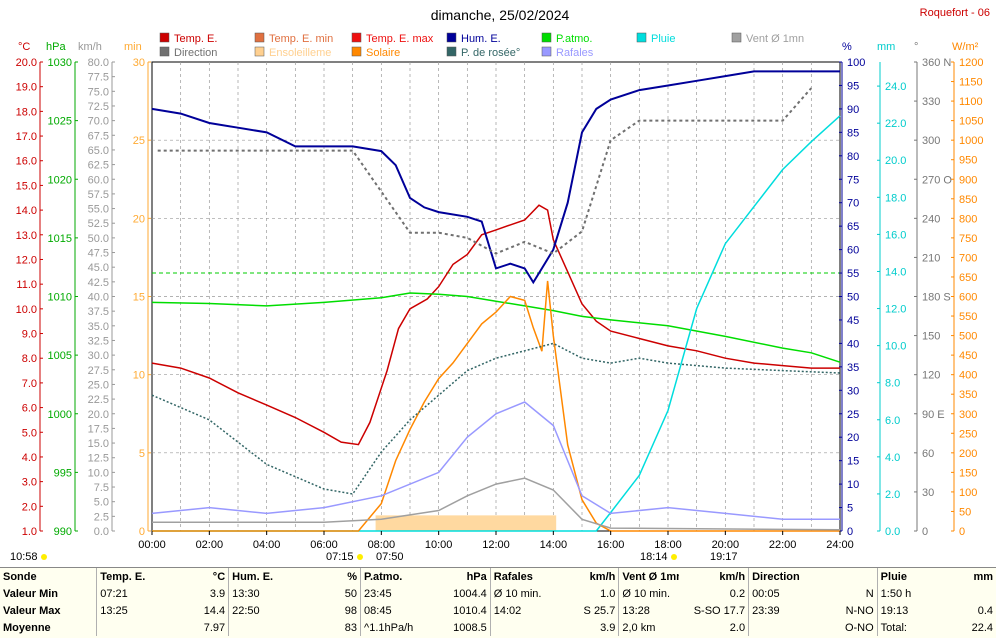 The width and height of the screenshot is (996, 638). I want to click on direction-tick-label: 210, so click(931, 258).